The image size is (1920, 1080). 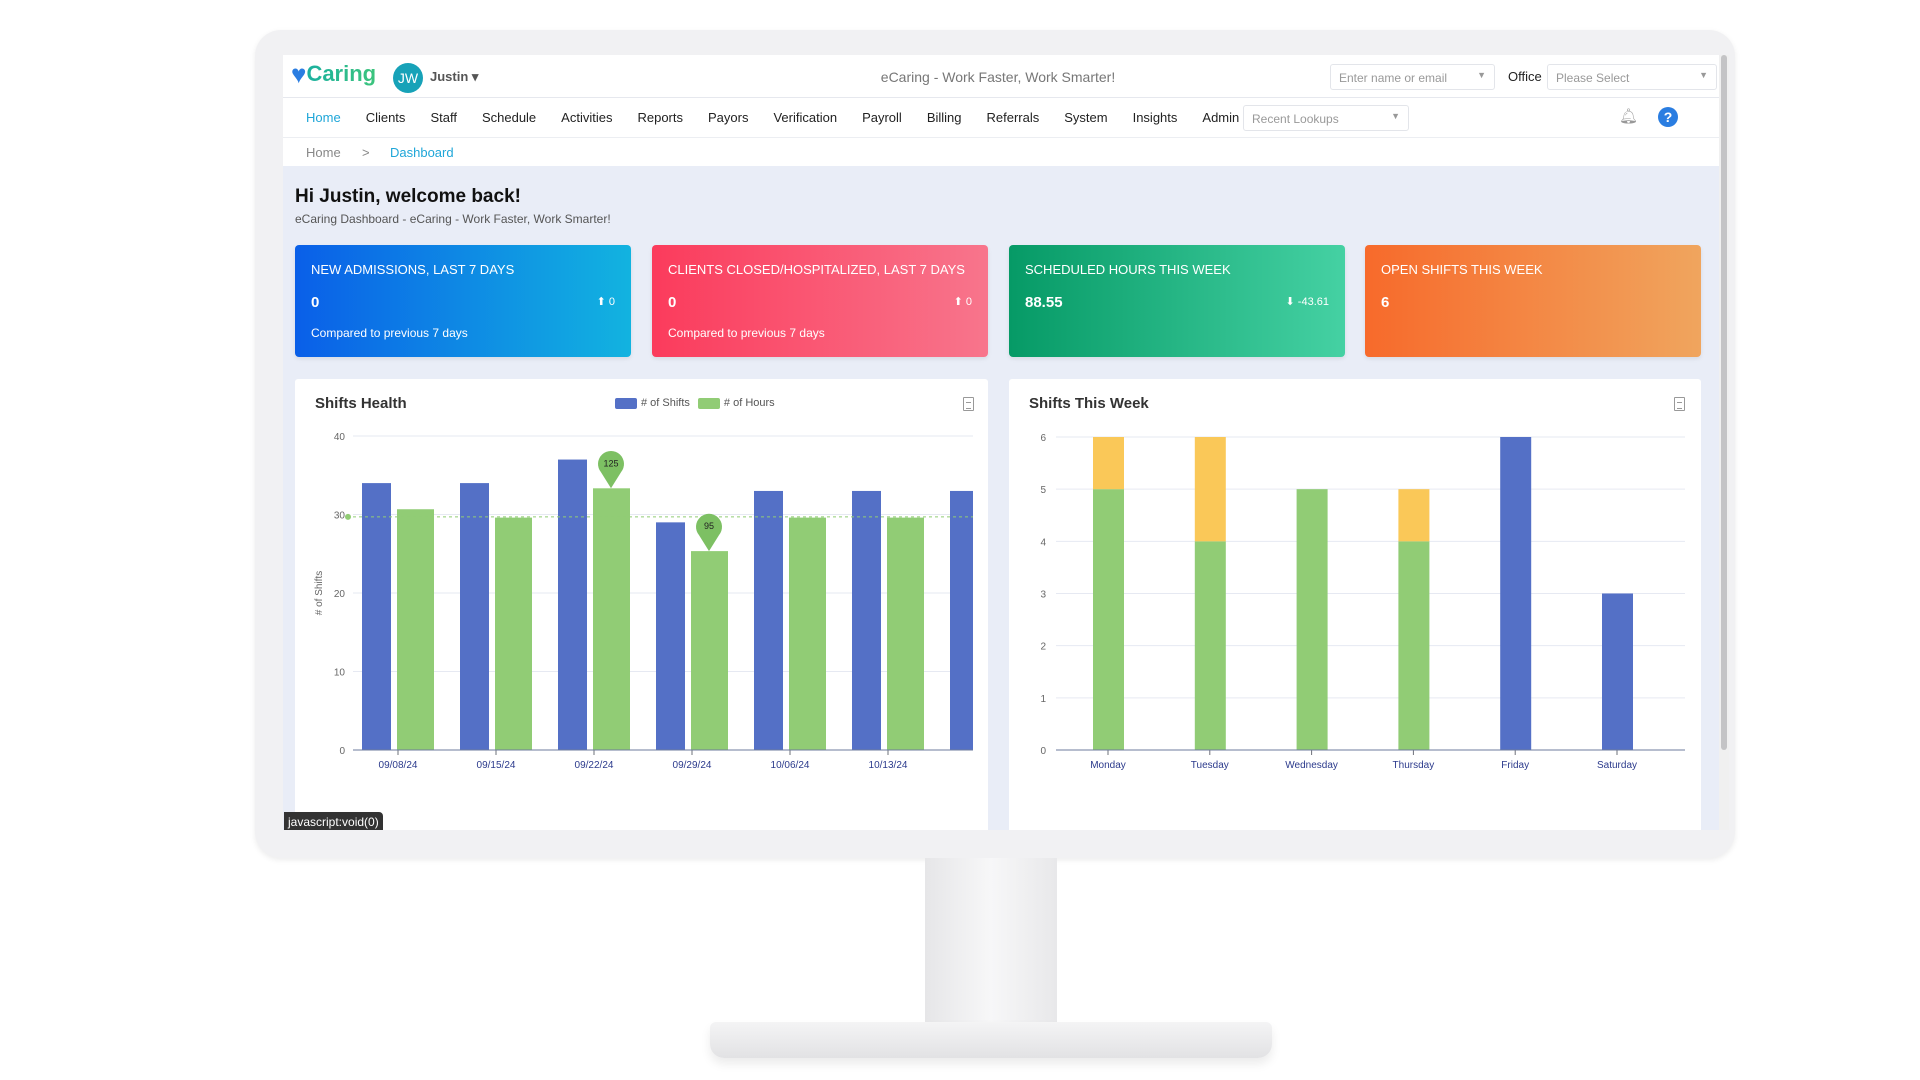 I want to click on card-delta: ⬆ 0, so click(x=605, y=302).